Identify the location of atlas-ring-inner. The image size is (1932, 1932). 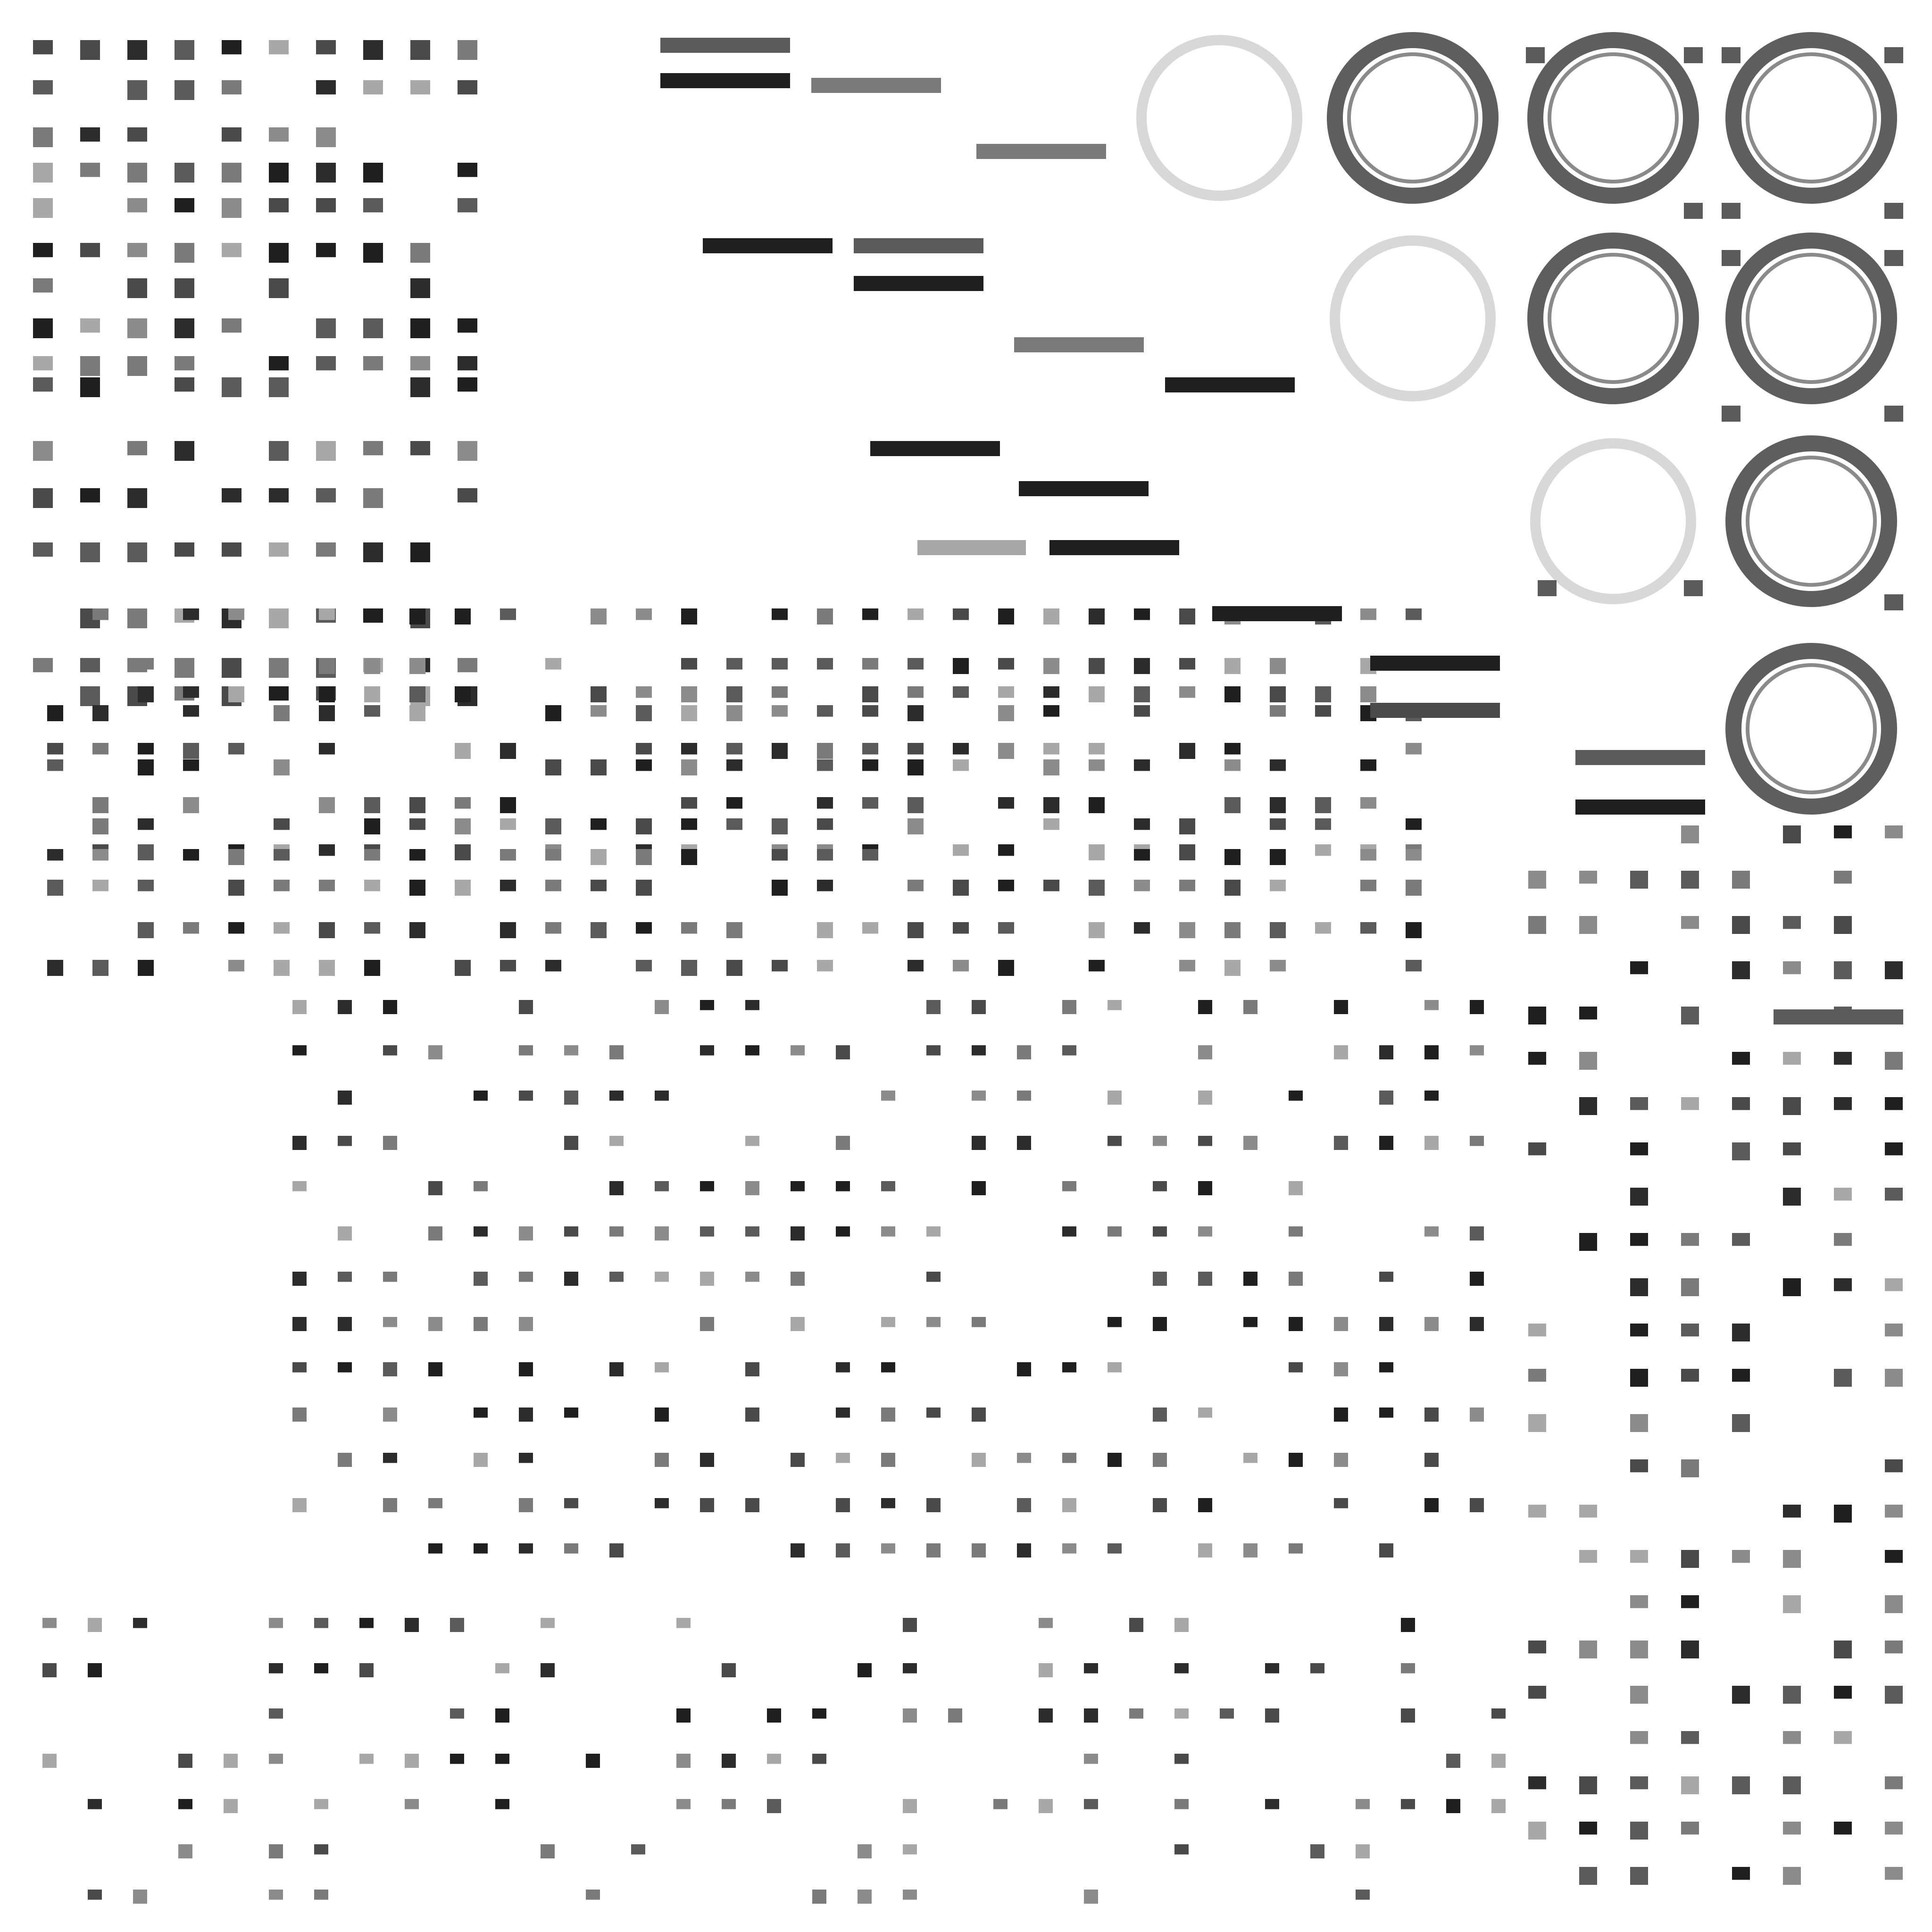
(1412, 117).